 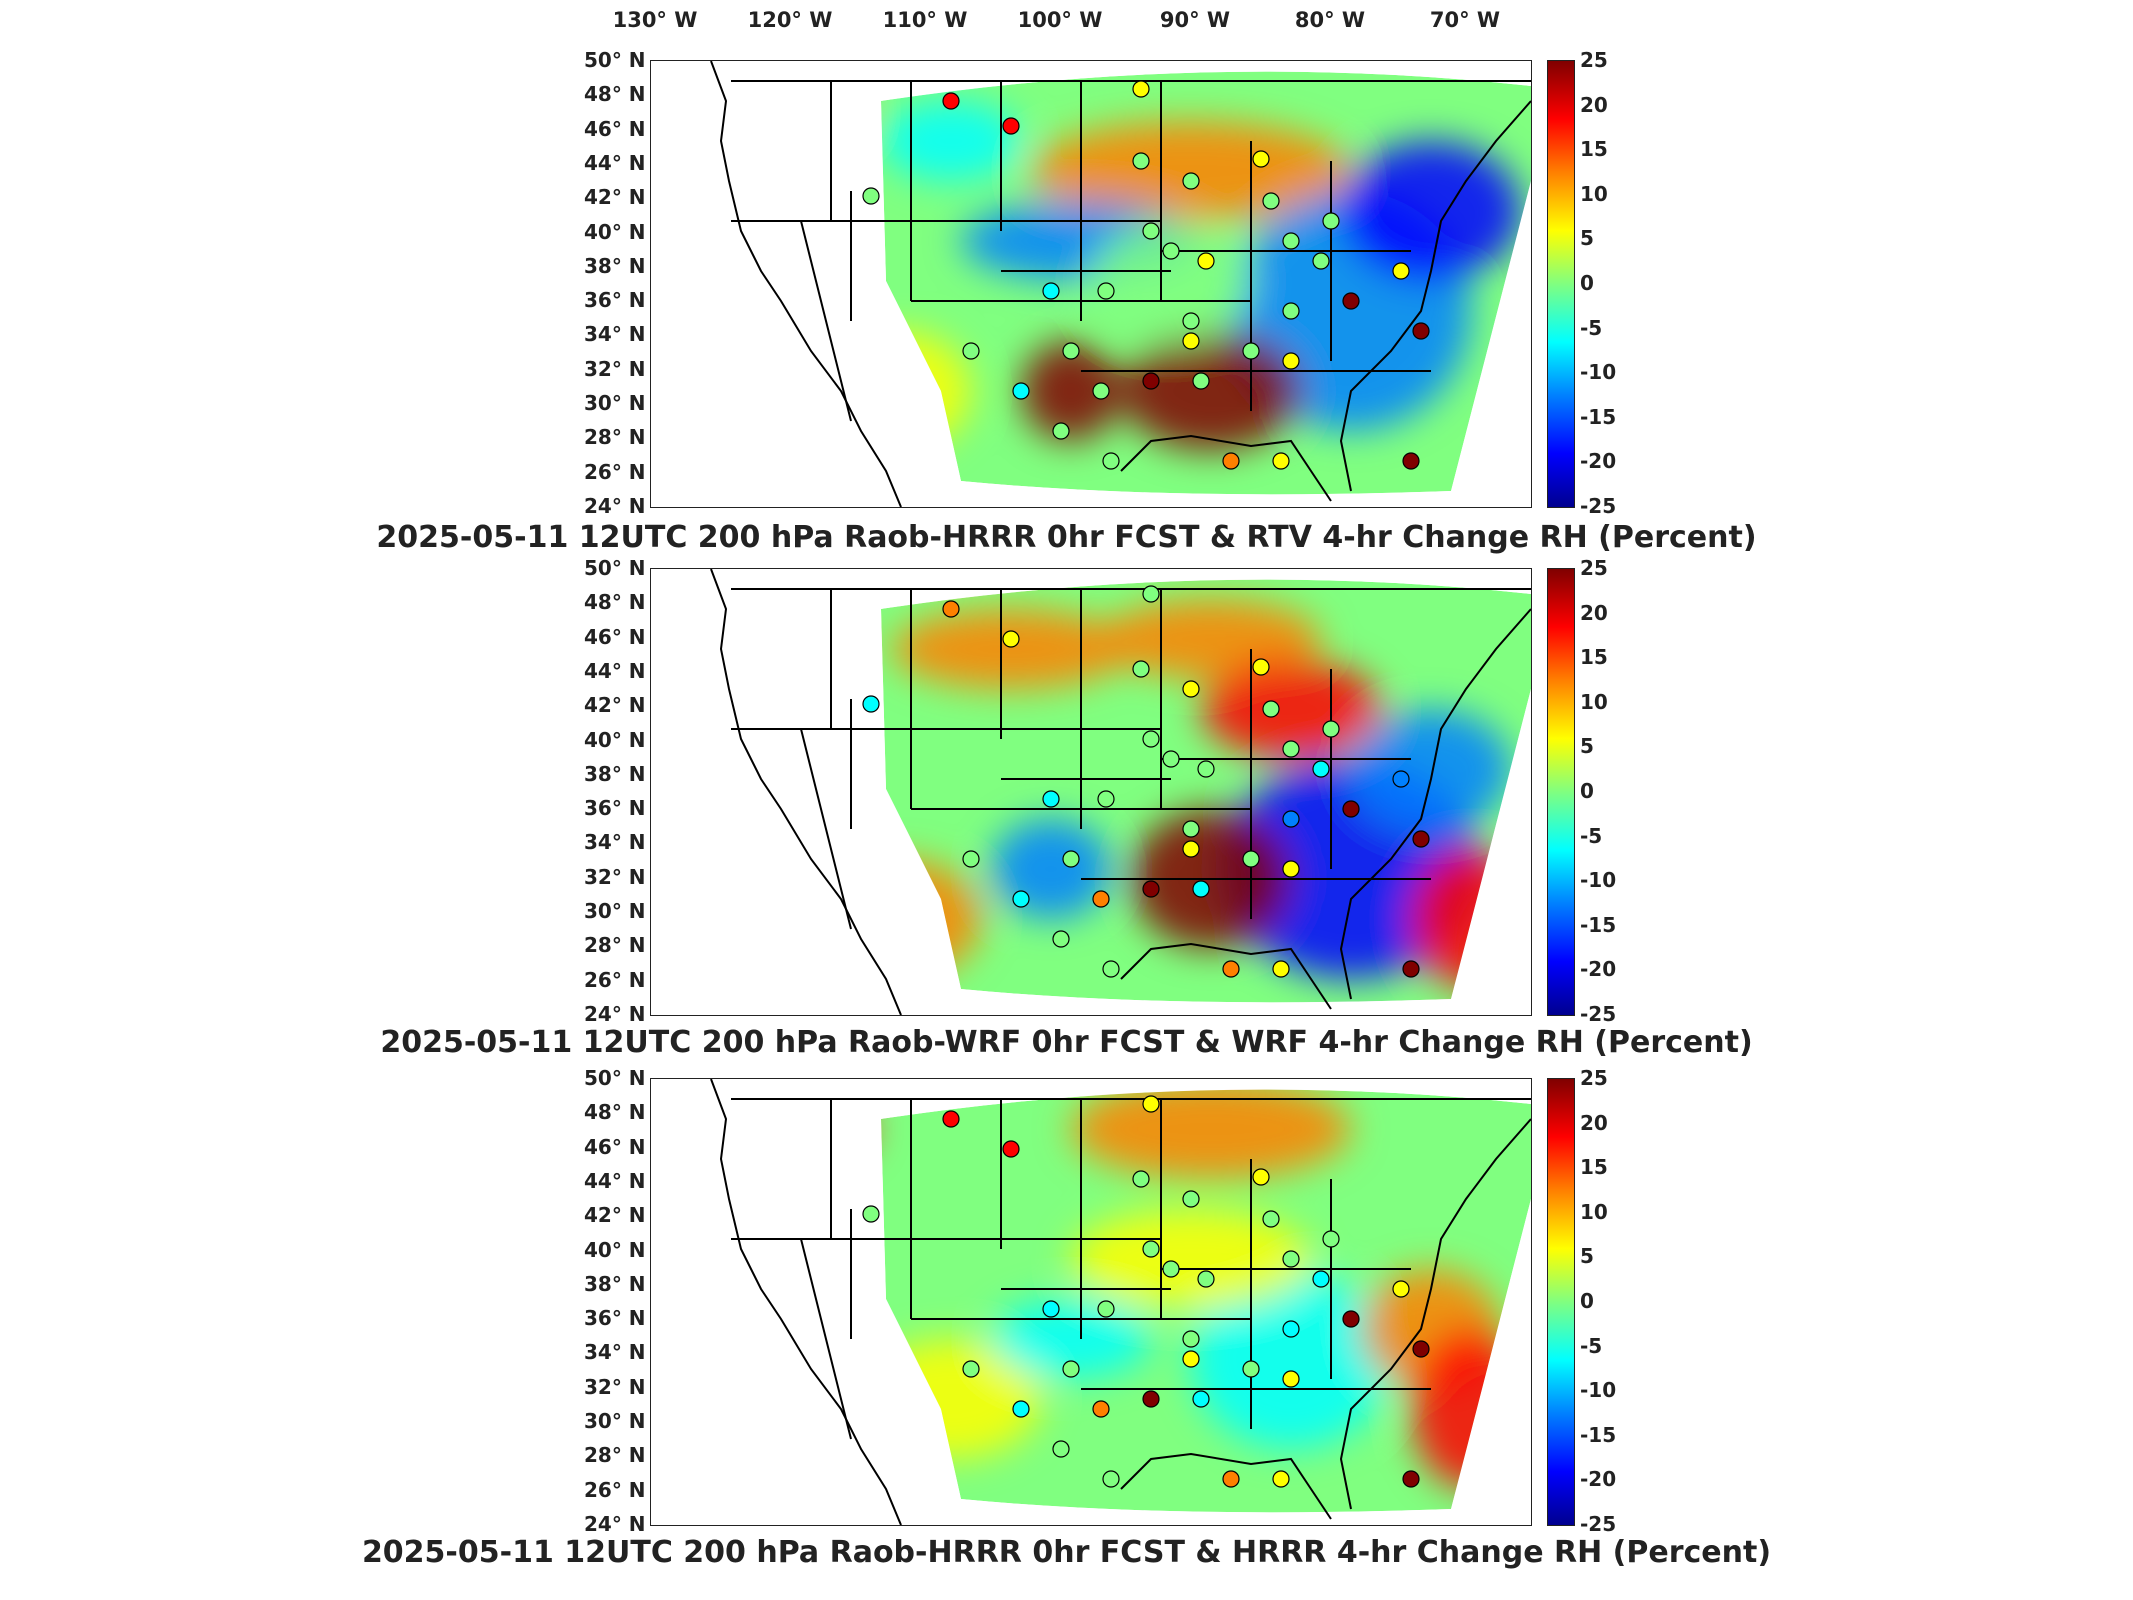 What do you see at coordinates (1594, 60) in the screenshot?
I see `colorbar-tick: 25` at bounding box center [1594, 60].